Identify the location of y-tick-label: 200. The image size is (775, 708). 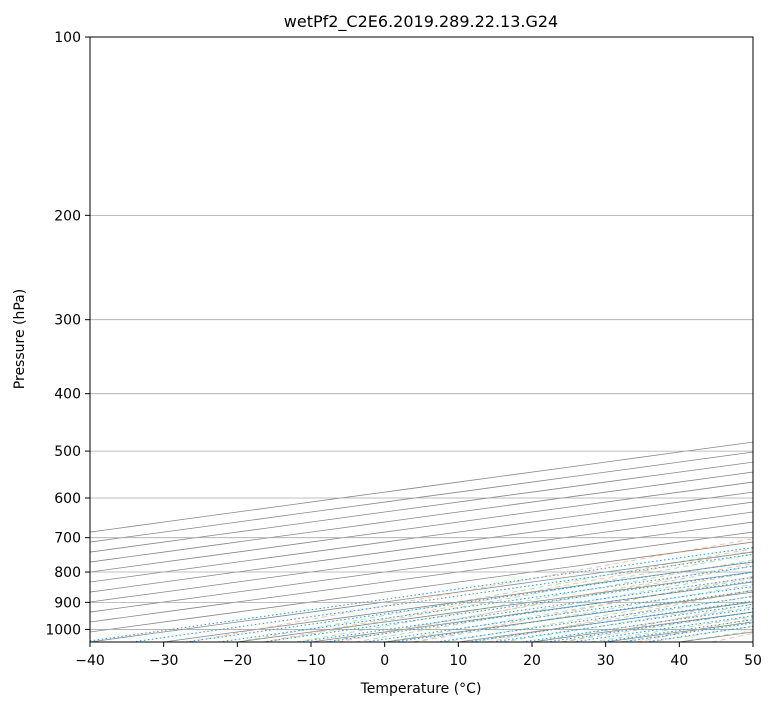
(67, 216).